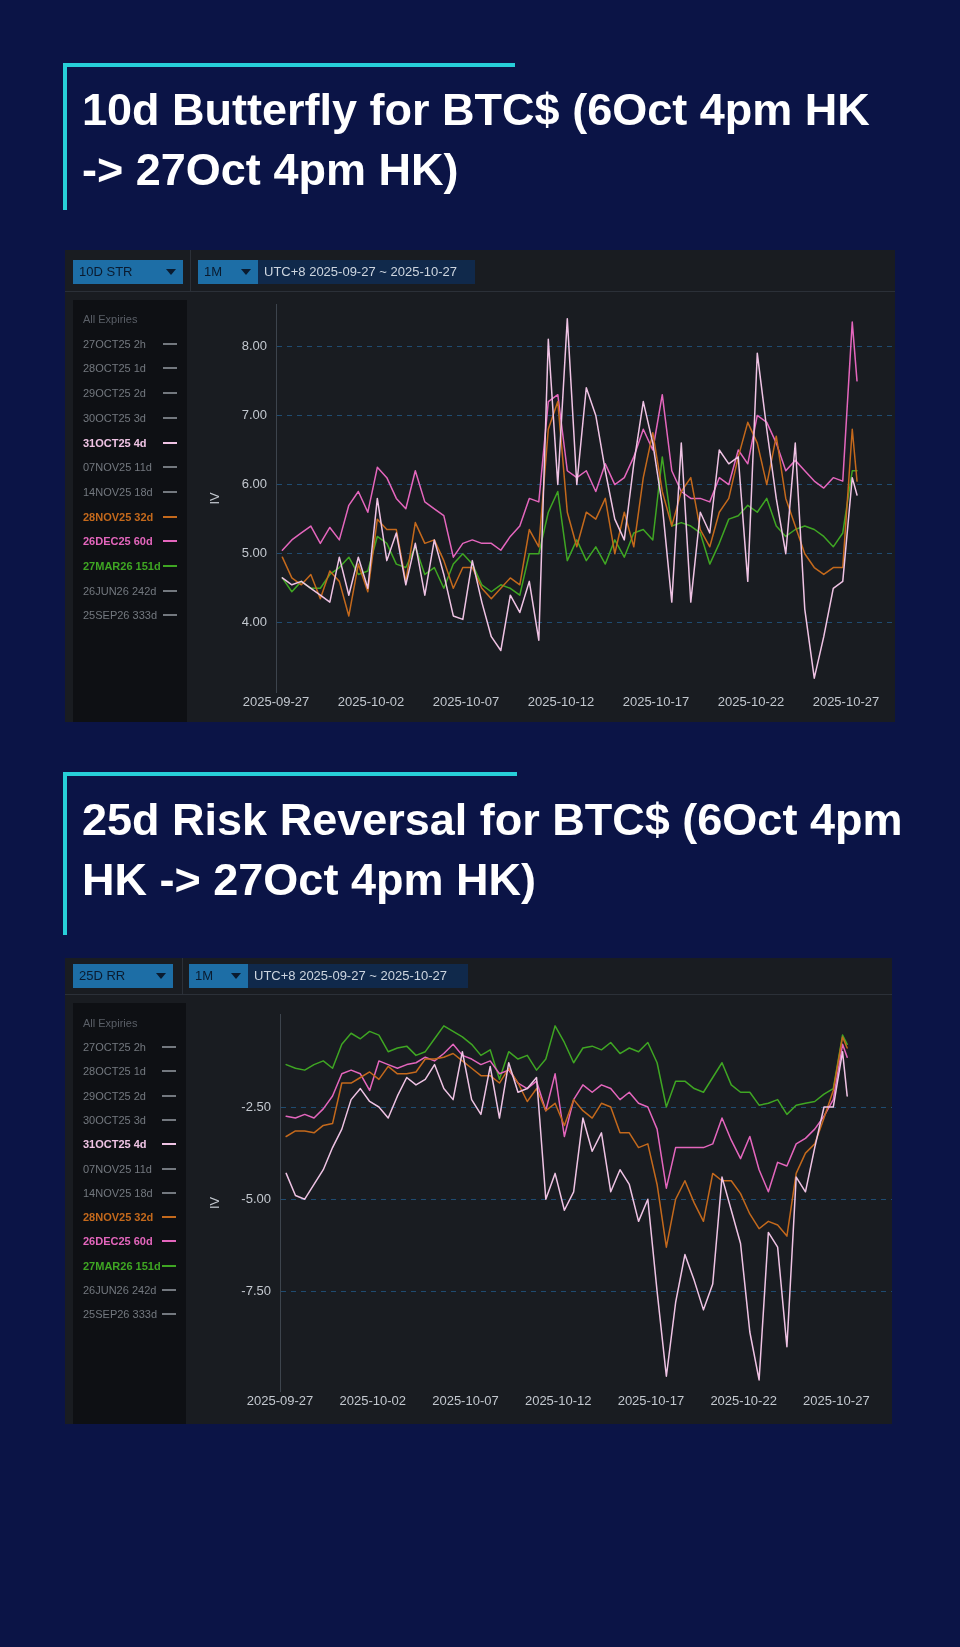 Image resolution: width=960 pixels, height=1647 pixels. What do you see at coordinates (254, 345) in the screenshot?
I see `y-tick-label: 8.00` at bounding box center [254, 345].